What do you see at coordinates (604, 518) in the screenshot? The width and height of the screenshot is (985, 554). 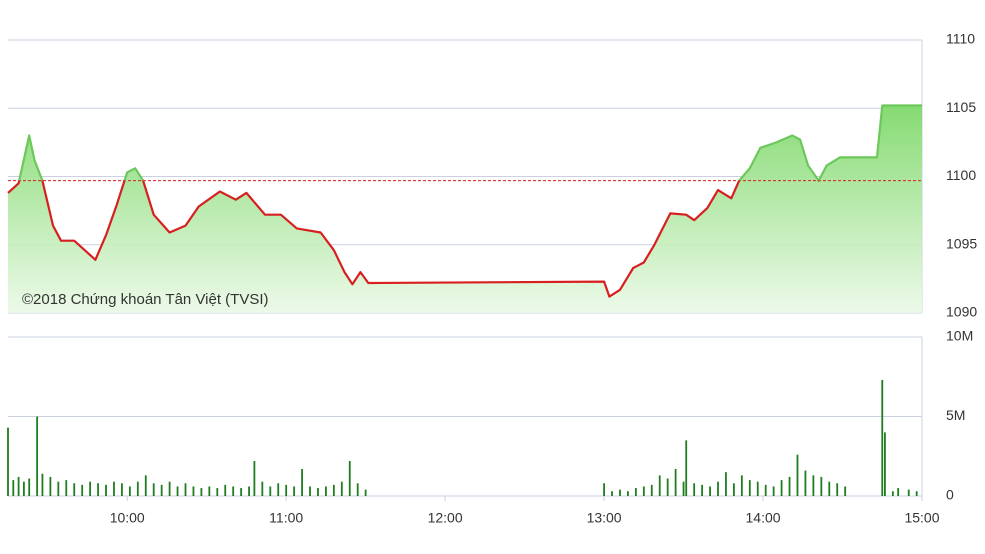 I see `x-tick-label: 13:00` at bounding box center [604, 518].